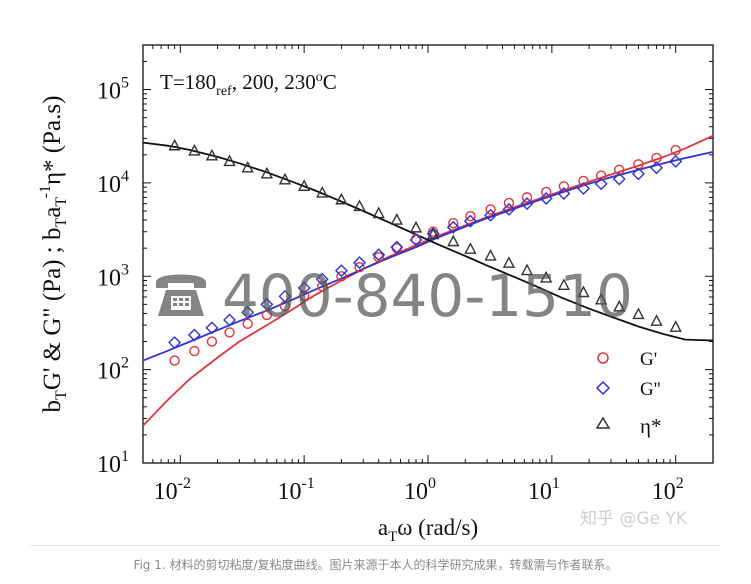 The height and width of the screenshot is (584, 751). I want to click on phone-number: 400-840-1510, so click(427, 296).